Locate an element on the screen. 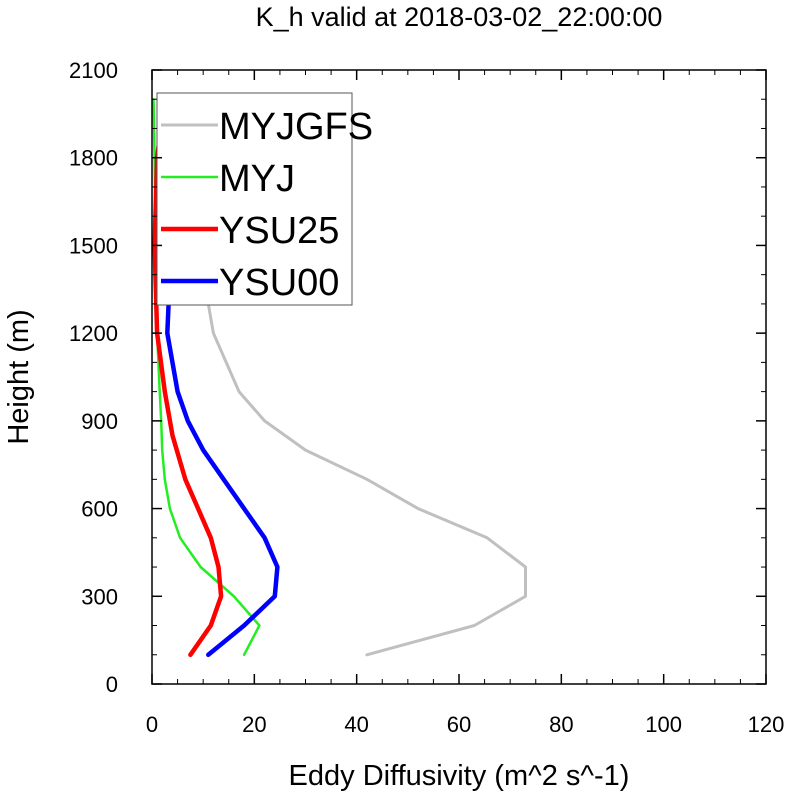  legend: MYJGFS MYJ YSU25 YSU00 is located at coordinates (264, 199).